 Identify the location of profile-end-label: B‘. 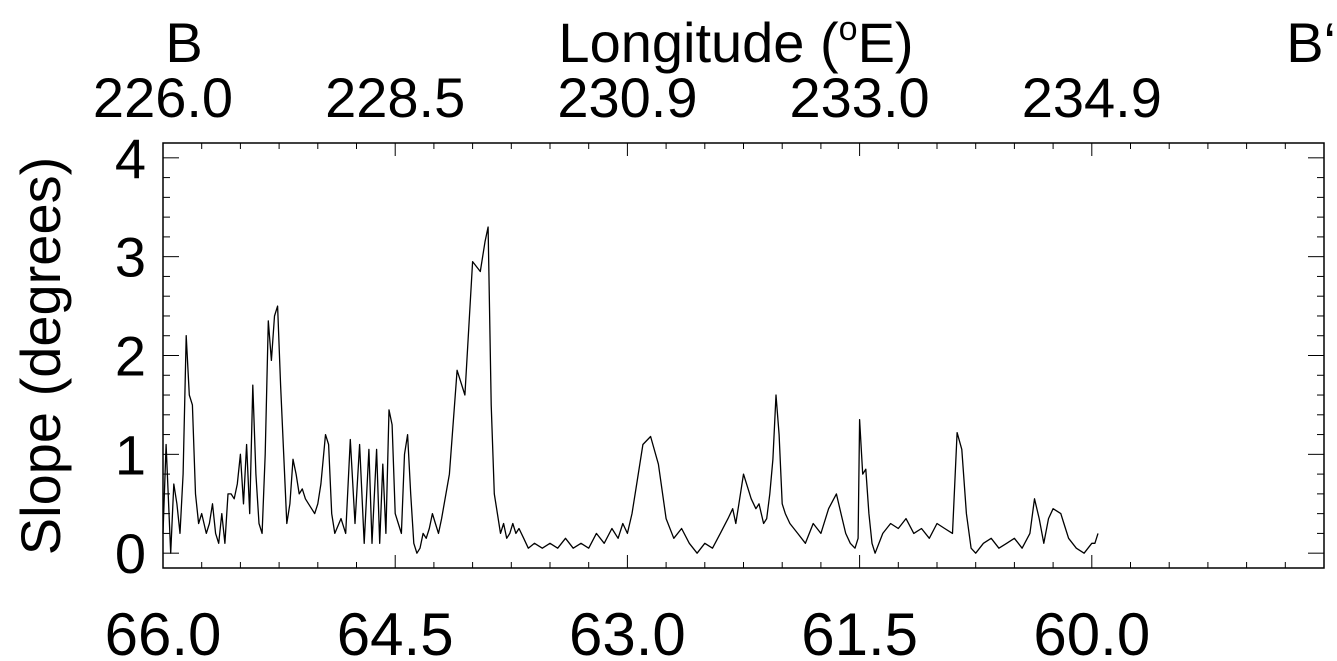
(1311, 42).